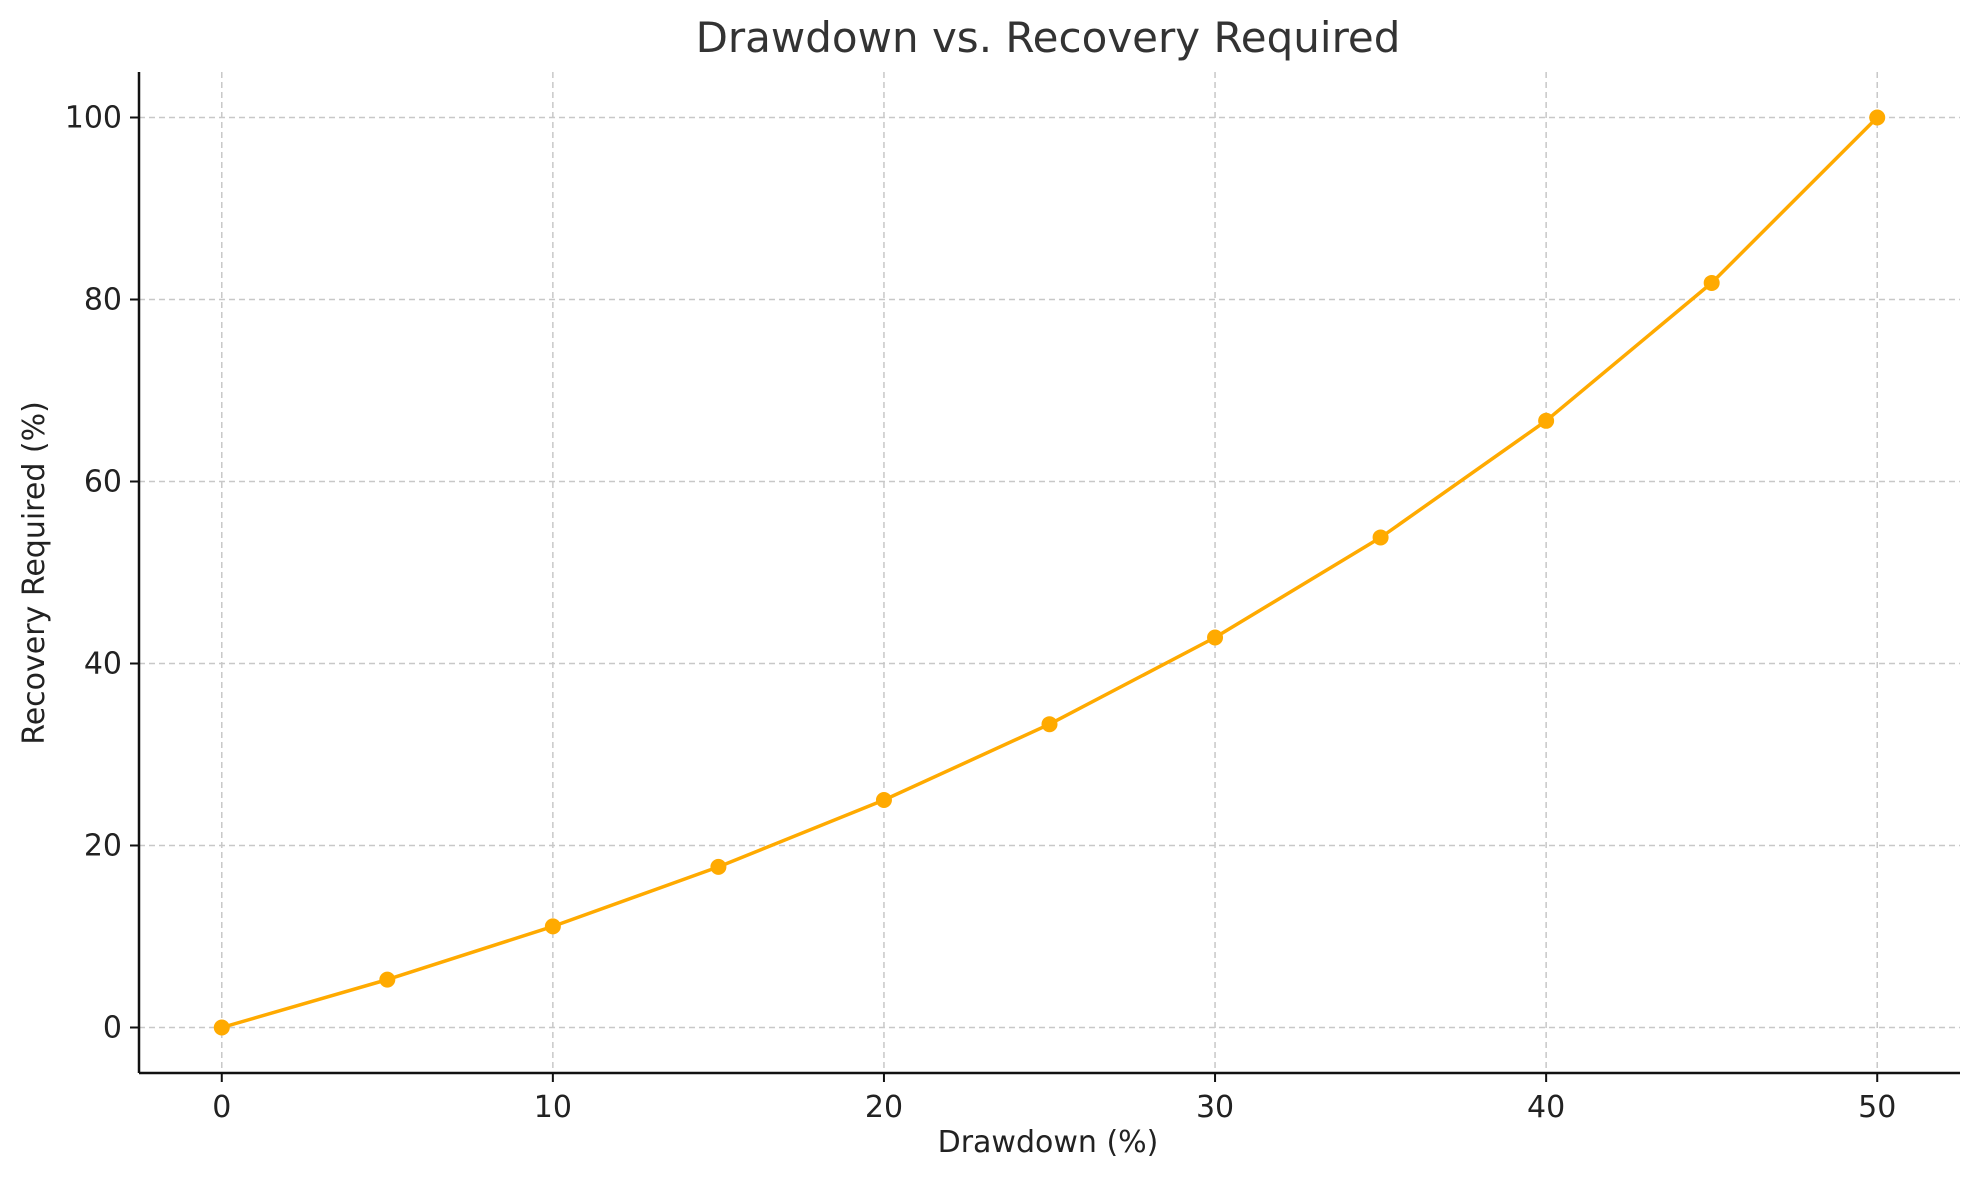 This screenshot has height=1180, width=1979. What do you see at coordinates (103, 482) in the screenshot?
I see `y-tick-label: 60` at bounding box center [103, 482].